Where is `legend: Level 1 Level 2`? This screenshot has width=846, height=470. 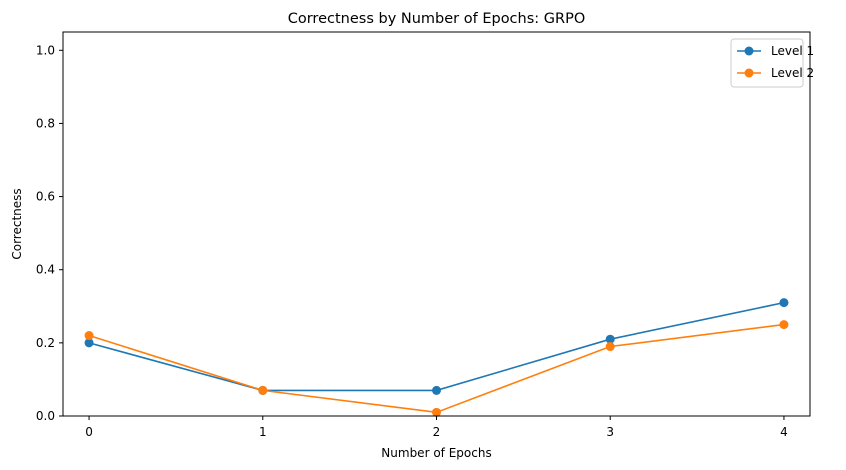 legend: Level 1 Level 2 is located at coordinates (772, 63).